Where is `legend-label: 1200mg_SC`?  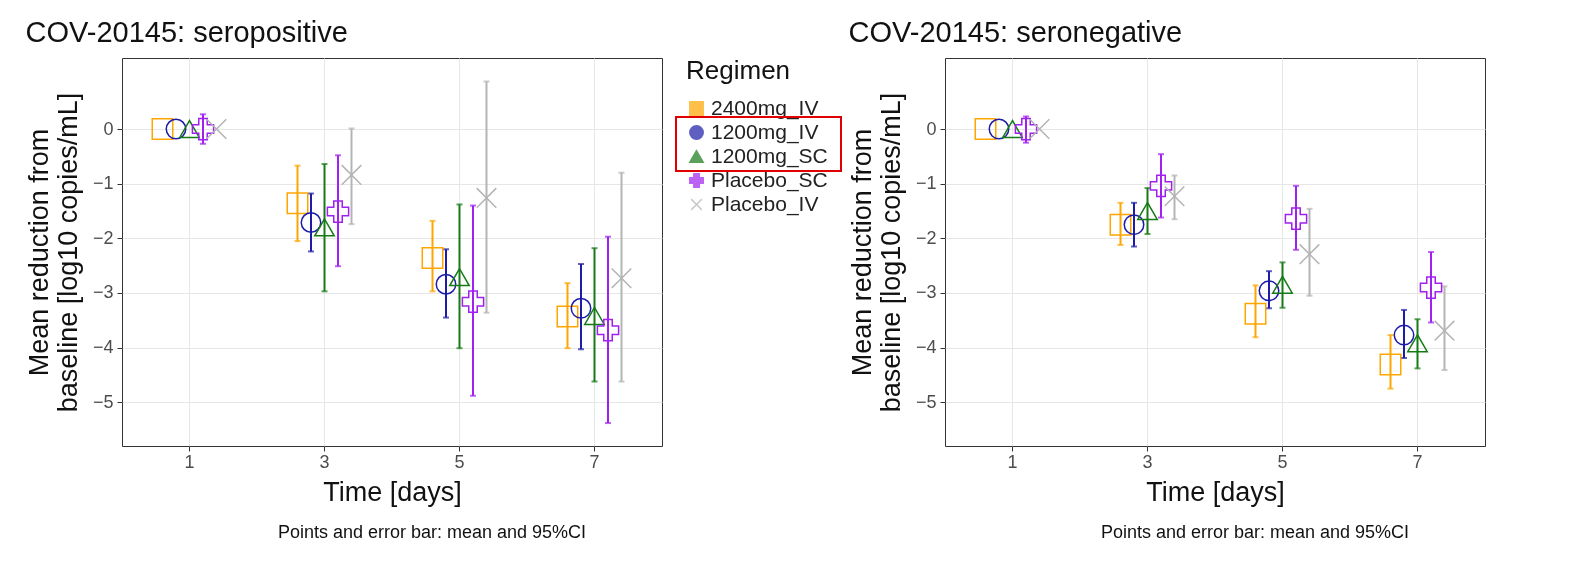 legend-label: 1200mg_SC is located at coordinates (769, 155).